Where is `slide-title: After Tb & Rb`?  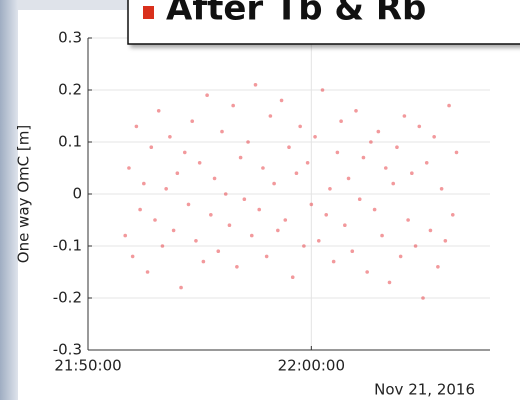 slide-title: After Tb & Rb is located at coordinates (296, 14).